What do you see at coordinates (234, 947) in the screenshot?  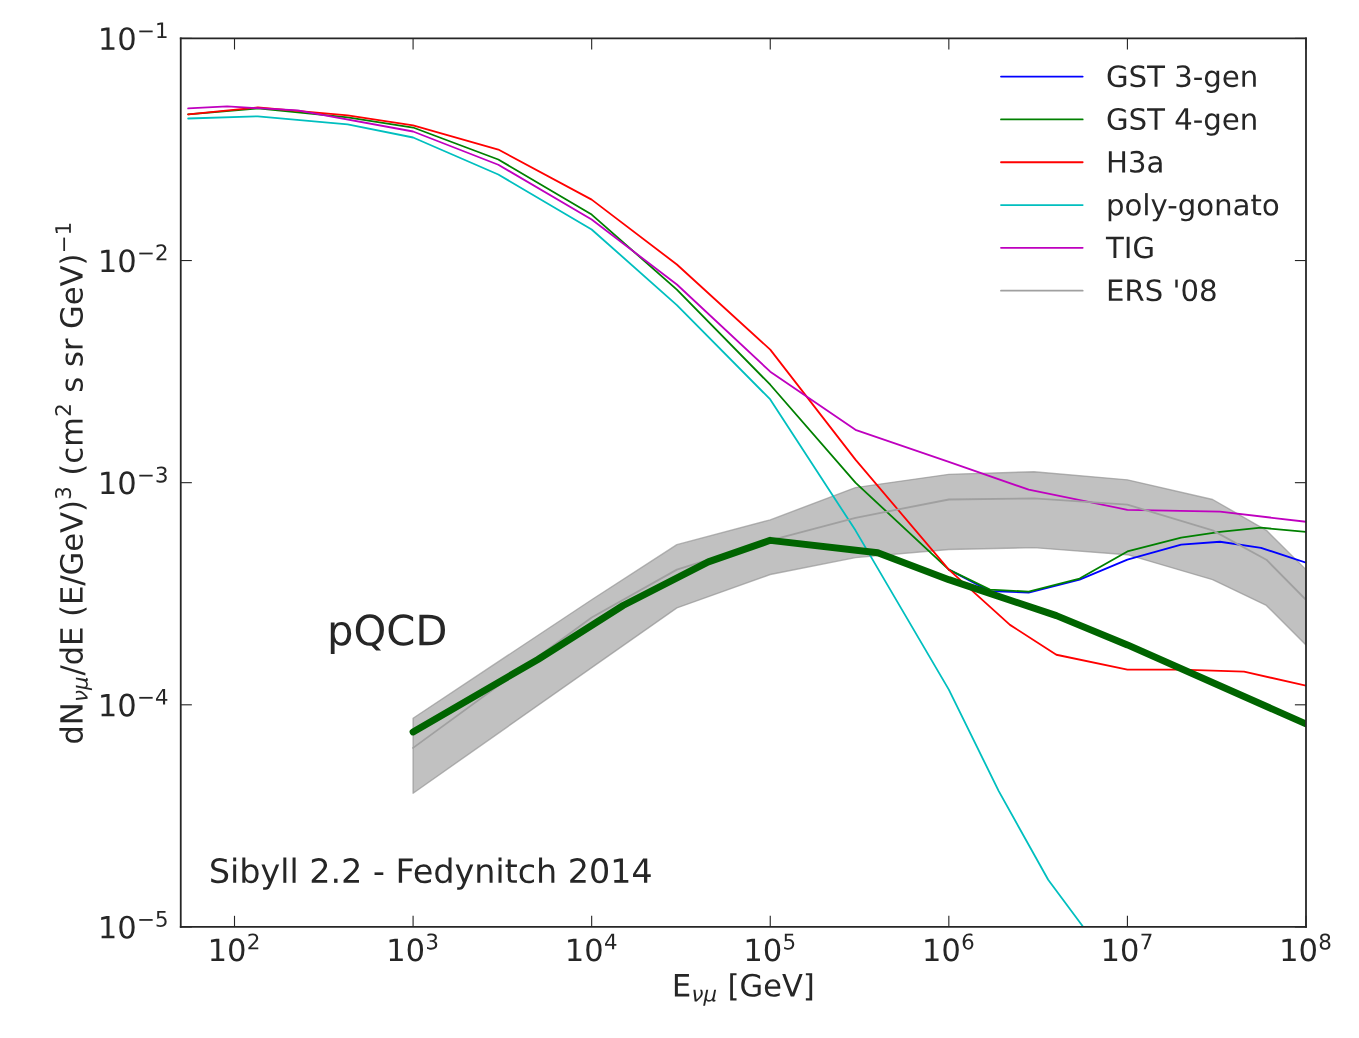 I see `x-tick-label: 10$^{2}$` at bounding box center [234, 947].